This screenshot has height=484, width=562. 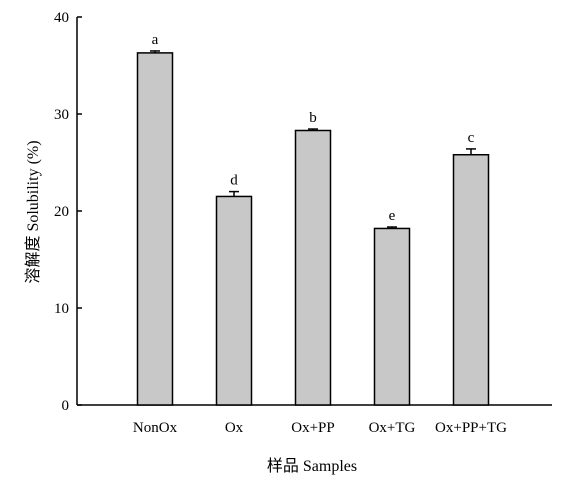 I want to click on significance-label-Ox+TG: e, so click(x=392, y=216).